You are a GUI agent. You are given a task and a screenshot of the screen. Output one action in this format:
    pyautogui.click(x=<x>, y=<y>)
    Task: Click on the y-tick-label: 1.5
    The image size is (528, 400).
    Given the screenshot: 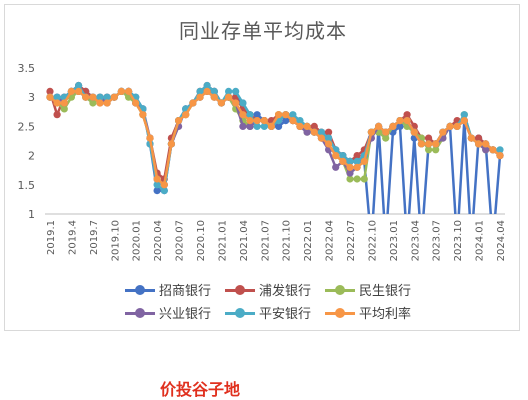 What is the action you would take?
    pyautogui.click(x=27, y=185)
    